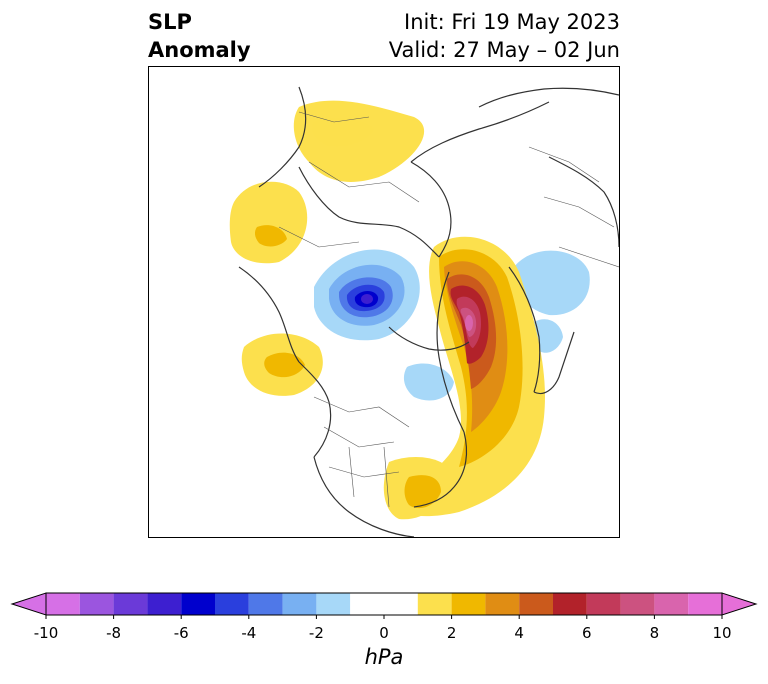 The width and height of the screenshot is (768, 684). What do you see at coordinates (739, 604) in the screenshot?
I see `colorbar-extend-max` at bounding box center [739, 604].